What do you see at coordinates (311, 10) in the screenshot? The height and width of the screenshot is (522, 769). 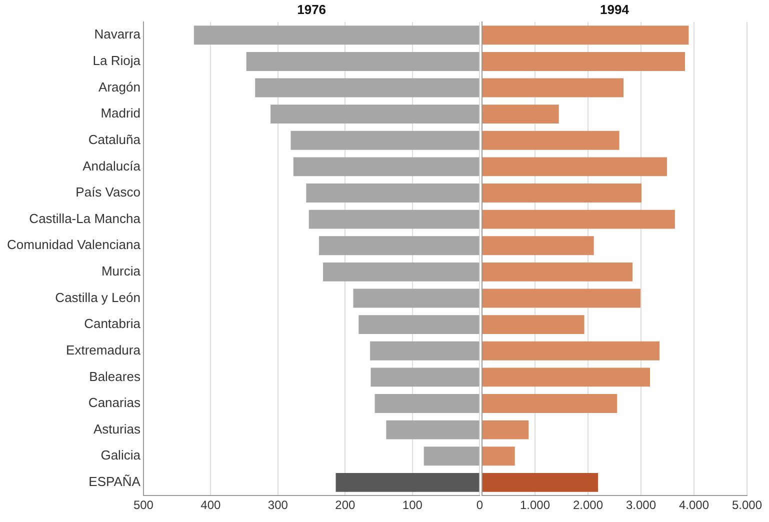 I see `chart-title: 1976` at bounding box center [311, 10].